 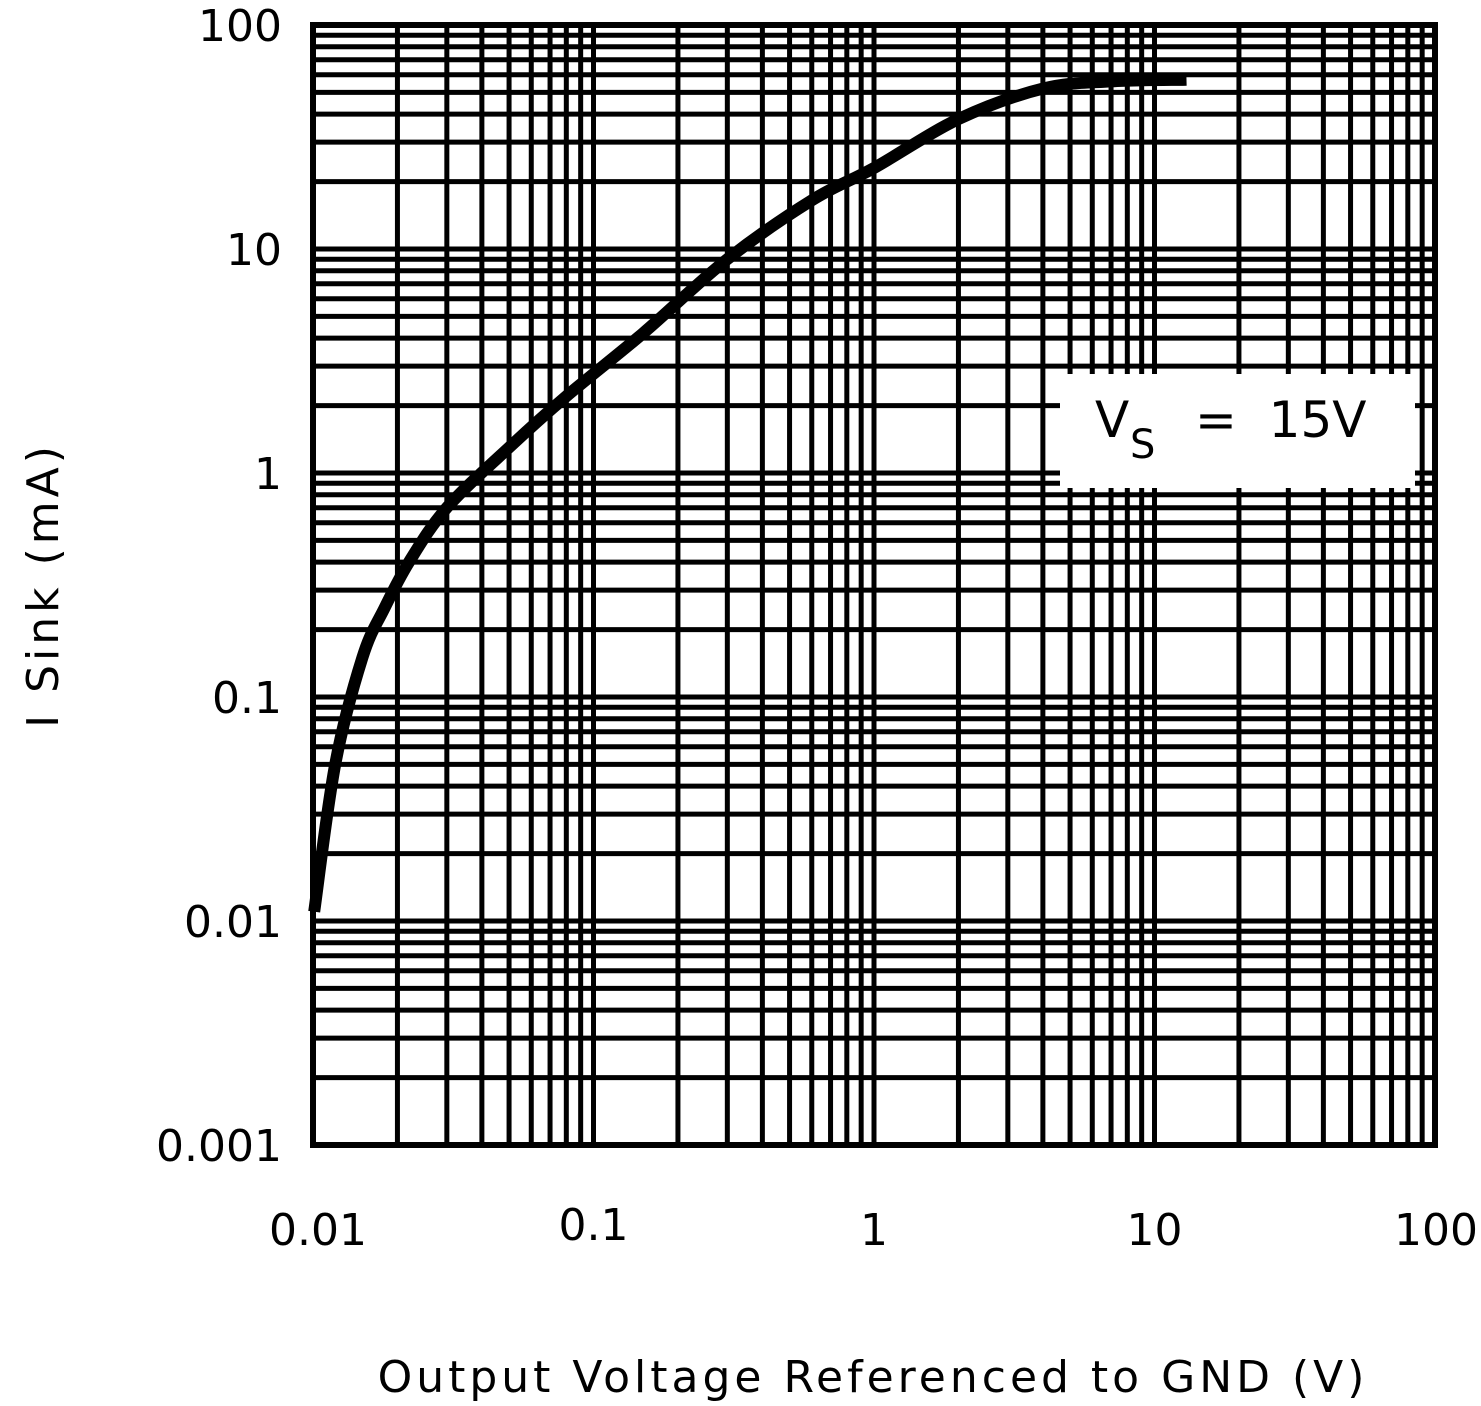 What do you see at coordinates (240, 26) in the screenshot?
I see `y-tick-label: 100` at bounding box center [240, 26].